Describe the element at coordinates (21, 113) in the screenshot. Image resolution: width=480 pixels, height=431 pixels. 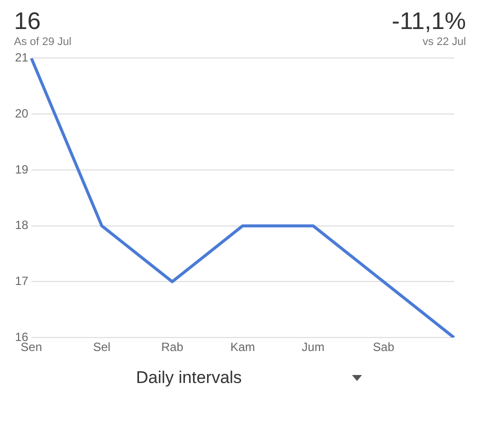
I see `y-tick-label: 20` at that location.